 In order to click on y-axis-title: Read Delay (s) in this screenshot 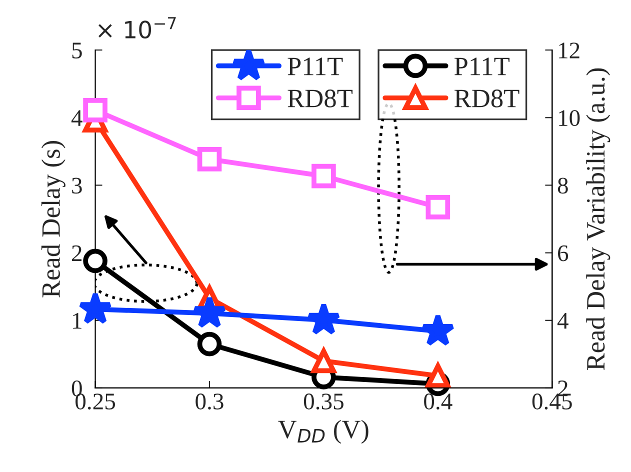, I will do `click(53, 219)`.